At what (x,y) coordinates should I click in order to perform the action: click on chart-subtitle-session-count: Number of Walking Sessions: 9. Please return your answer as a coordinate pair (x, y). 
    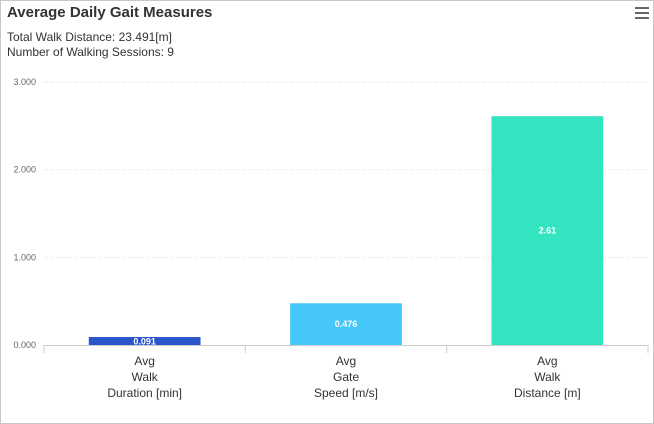
    Looking at the image, I should click on (90, 52).